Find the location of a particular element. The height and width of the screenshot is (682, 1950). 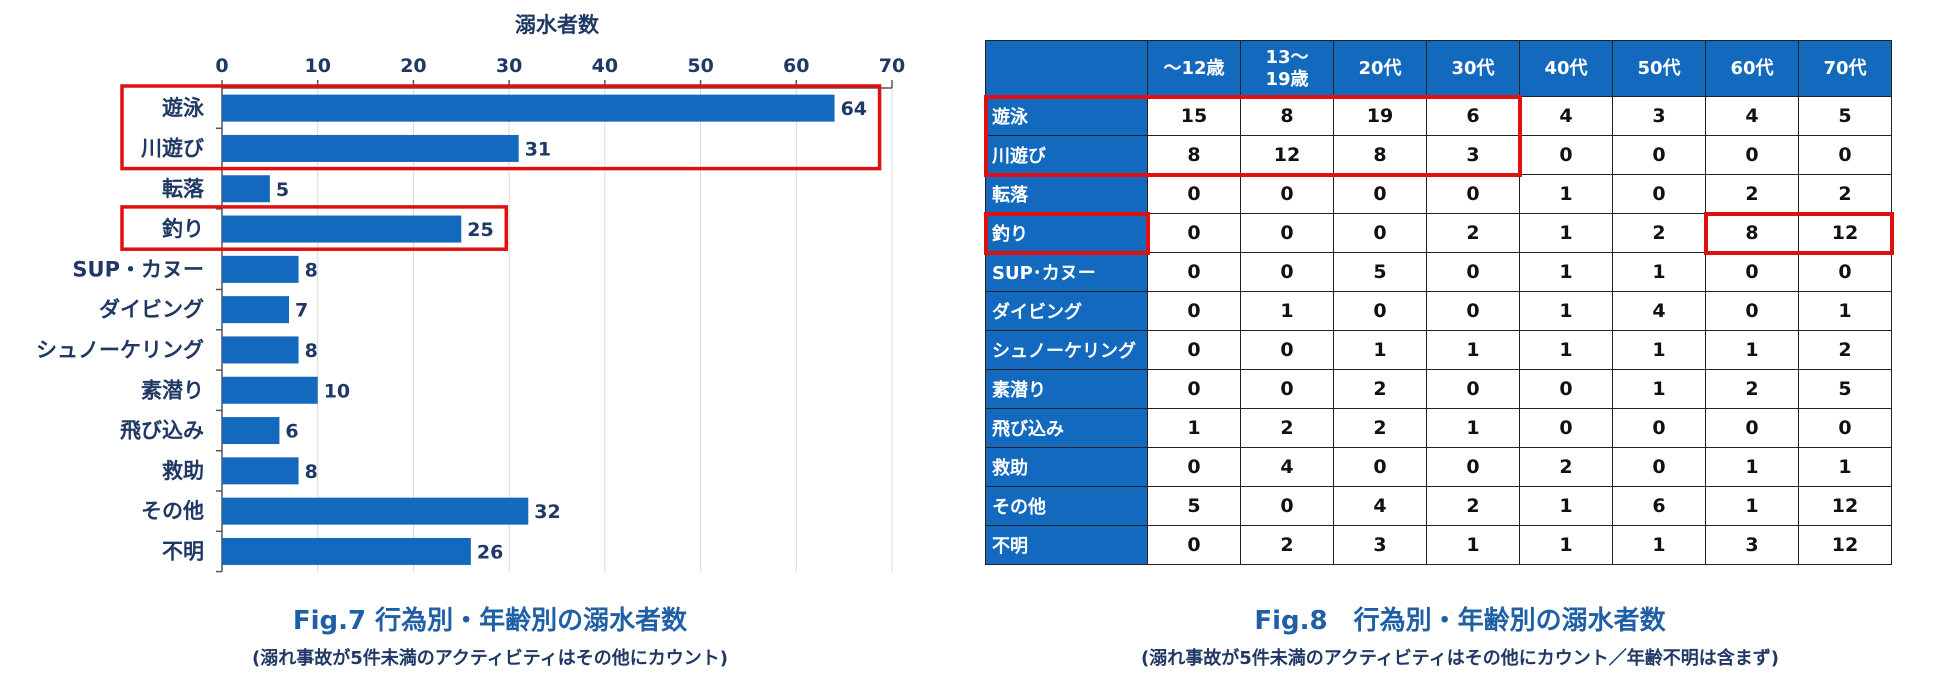

table-row: 素潜り 0 0 2 0 0 1 2 5 is located at coordinates (1438, 389).